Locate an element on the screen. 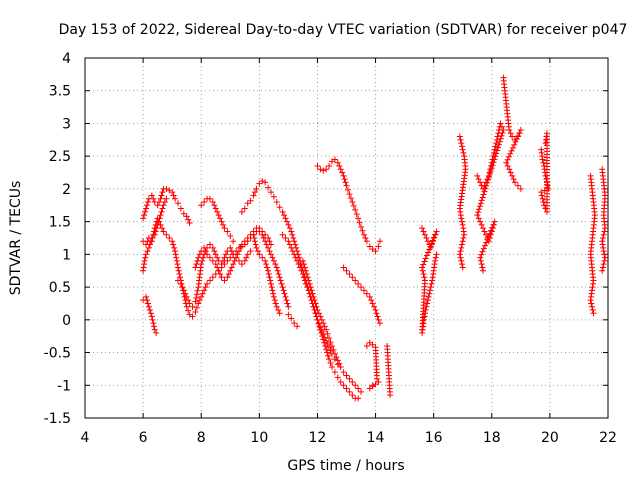 This screenshot has width=640, height=480. series-arc-o is located at coordinates (372, 365).